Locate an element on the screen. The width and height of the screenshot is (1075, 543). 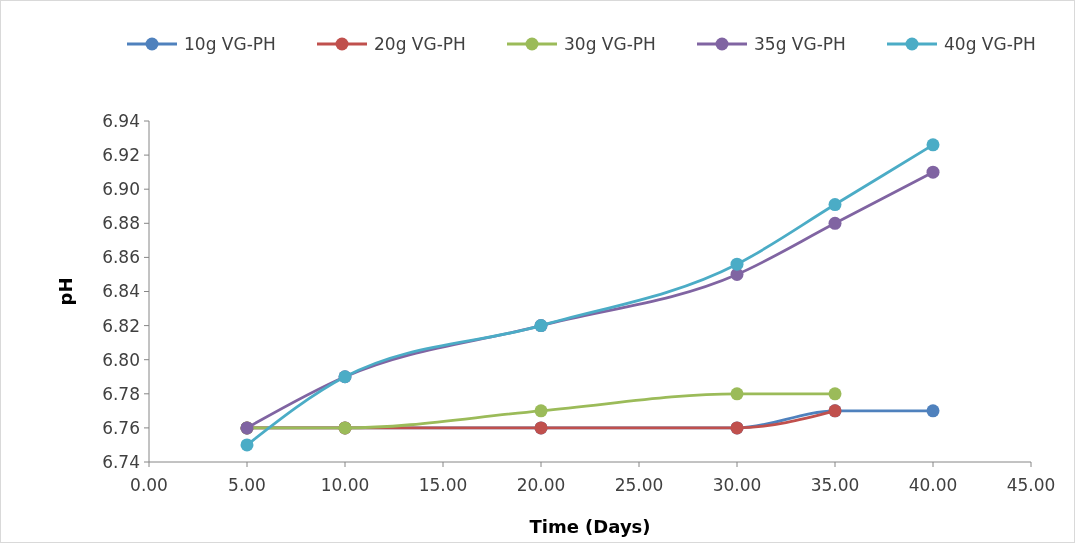
x-tick-label: 45.00 is located at coordinates (1031, 485).